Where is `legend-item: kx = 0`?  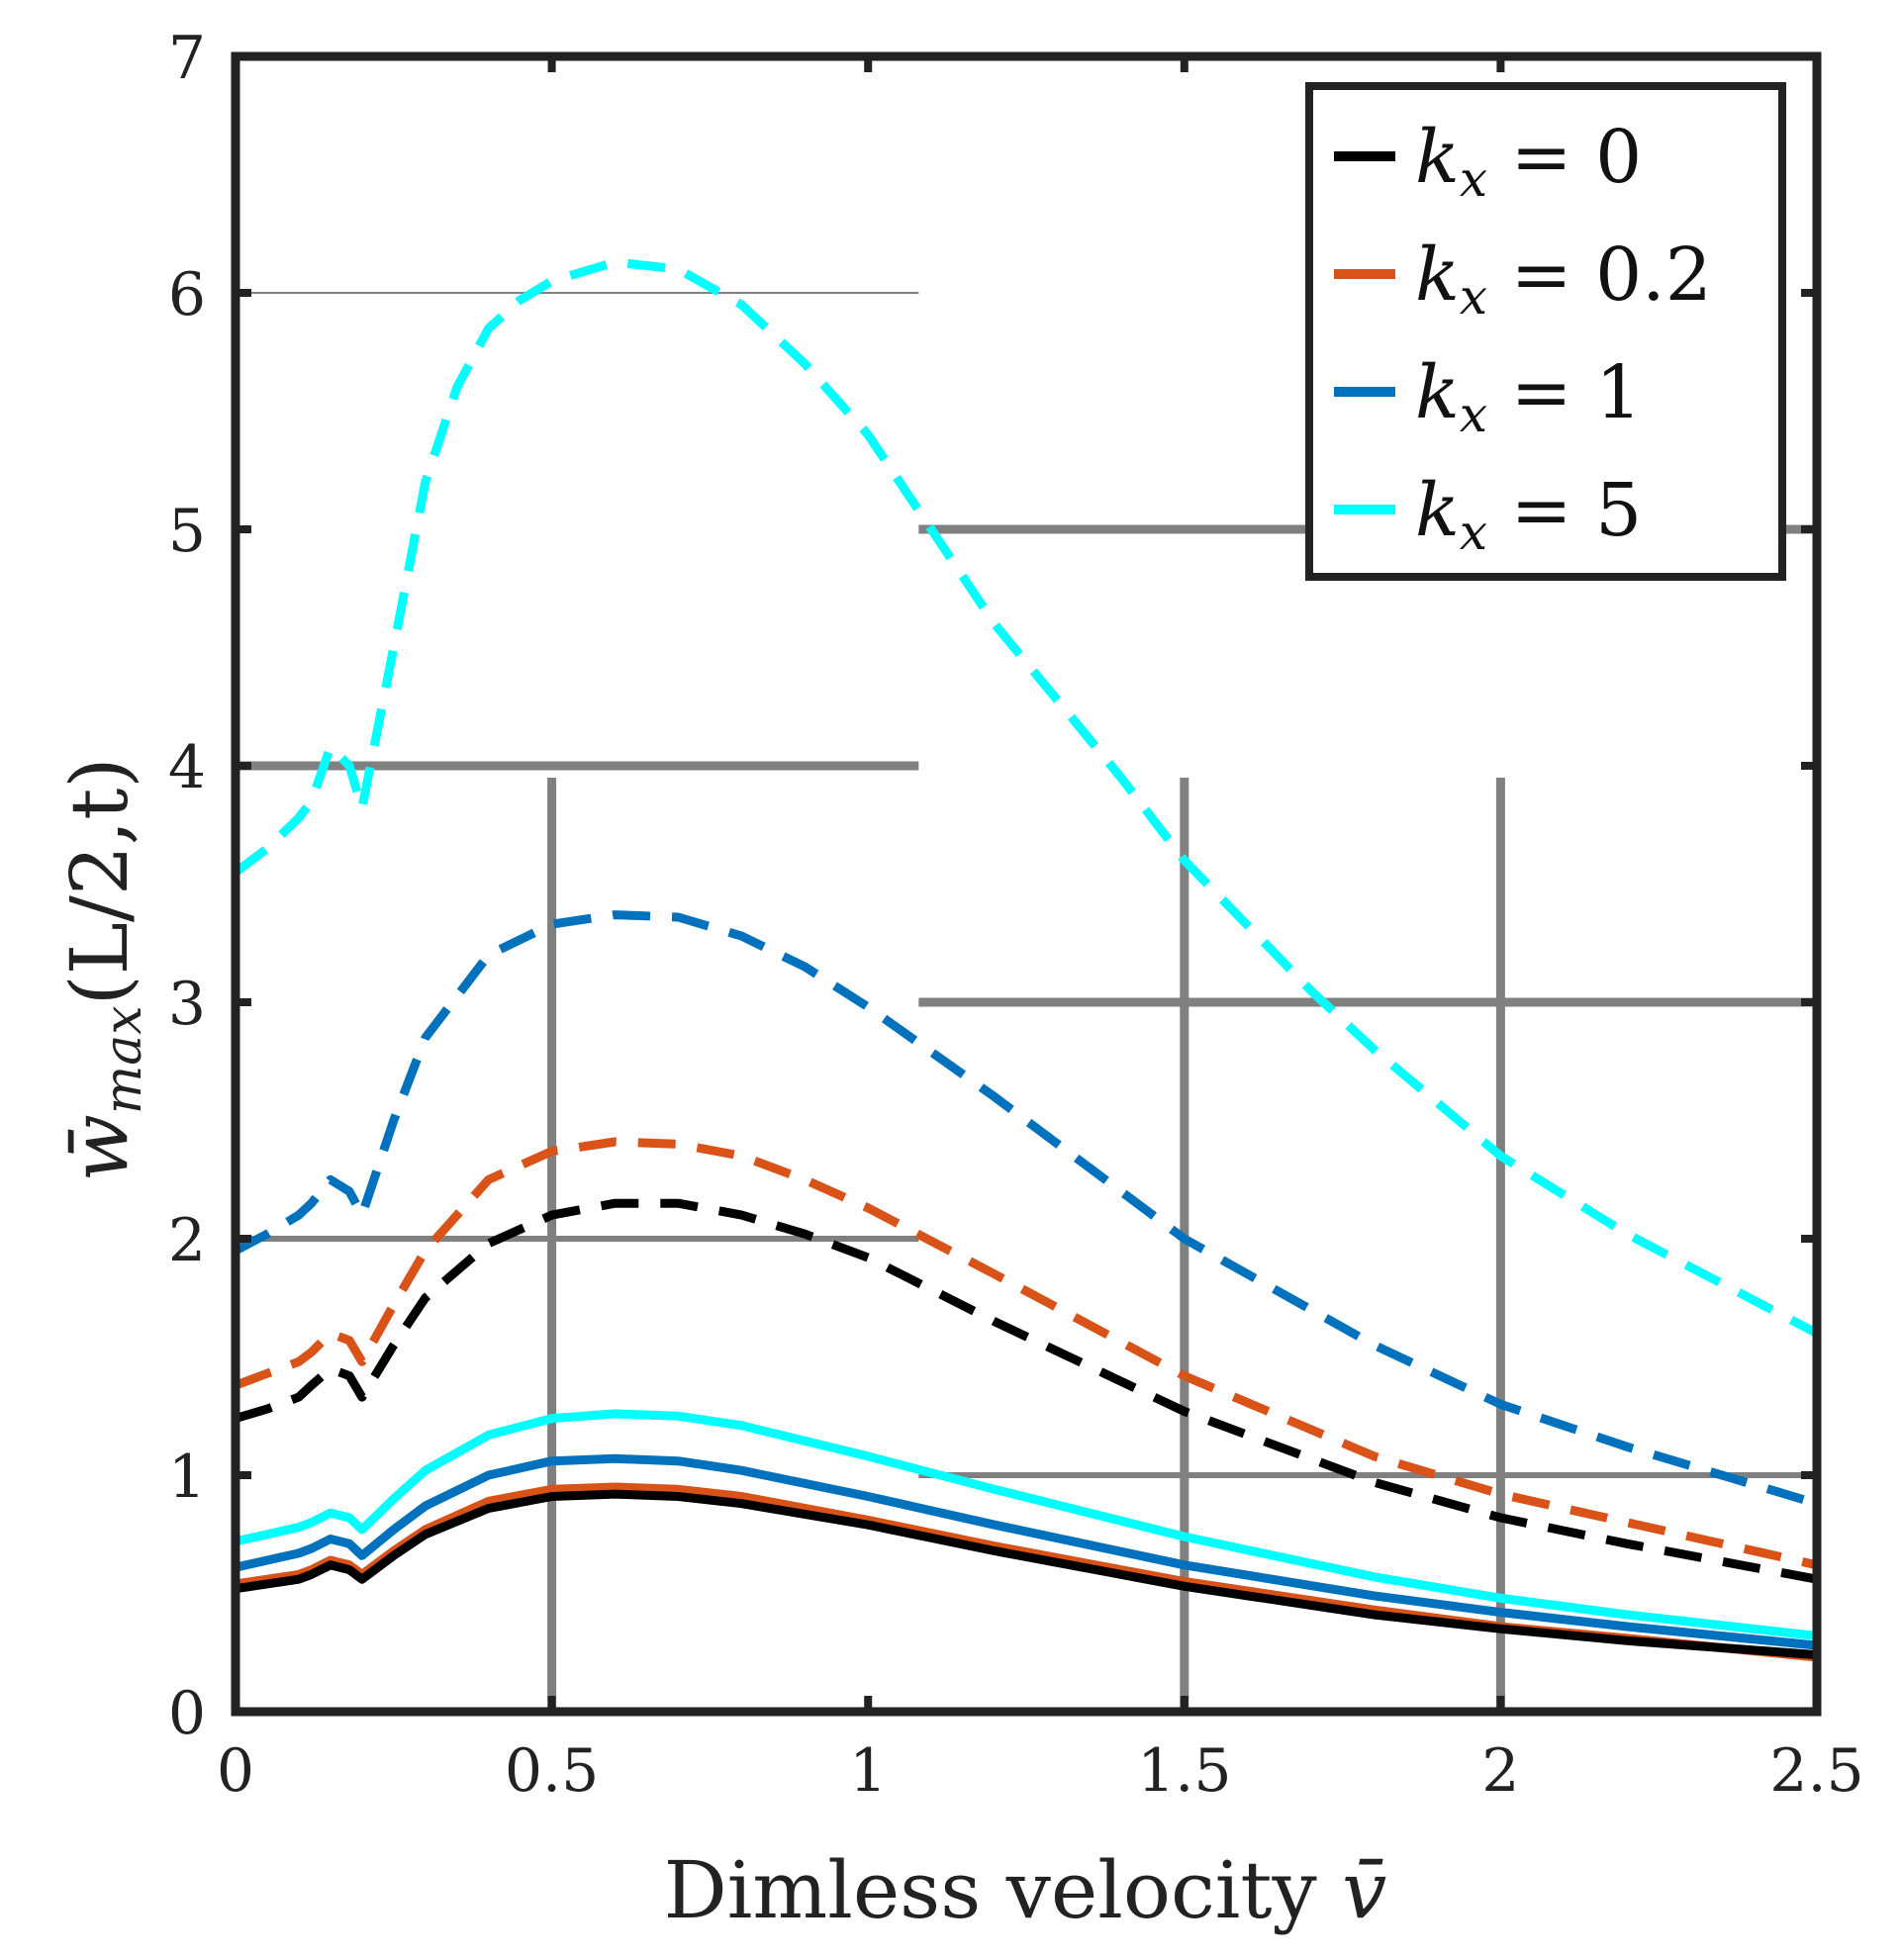 legend-item: kx = 0 is located at coordinates (1488, 161).